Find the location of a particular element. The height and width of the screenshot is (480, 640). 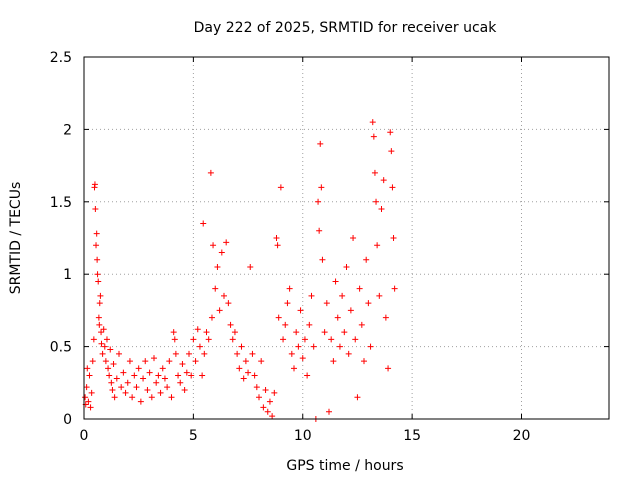

y-tick-label: 0.5 is located at coordinates (61, 348).